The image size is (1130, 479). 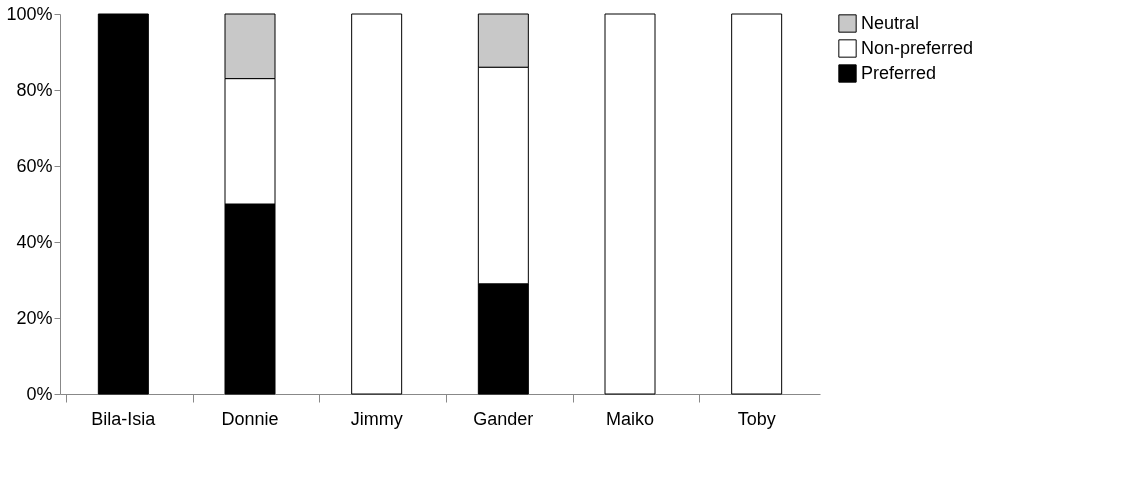 I want to click on x-tick-label: Toby, so click(x=756, y=418).